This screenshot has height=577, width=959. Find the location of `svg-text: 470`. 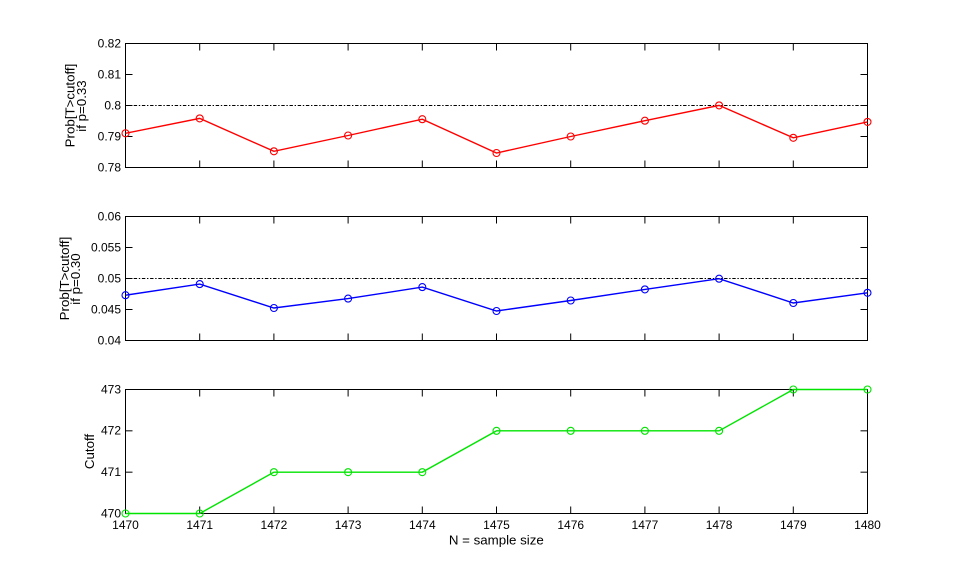

svg-text: 470 is located at coordinates (111, 513).